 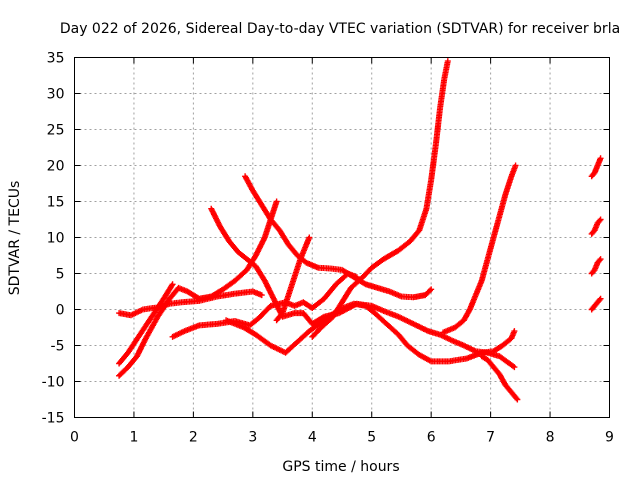 What do you see at coordinates (293, 279) in the screenshot?
I see `series-track-h` at bounding box center [293, 279].